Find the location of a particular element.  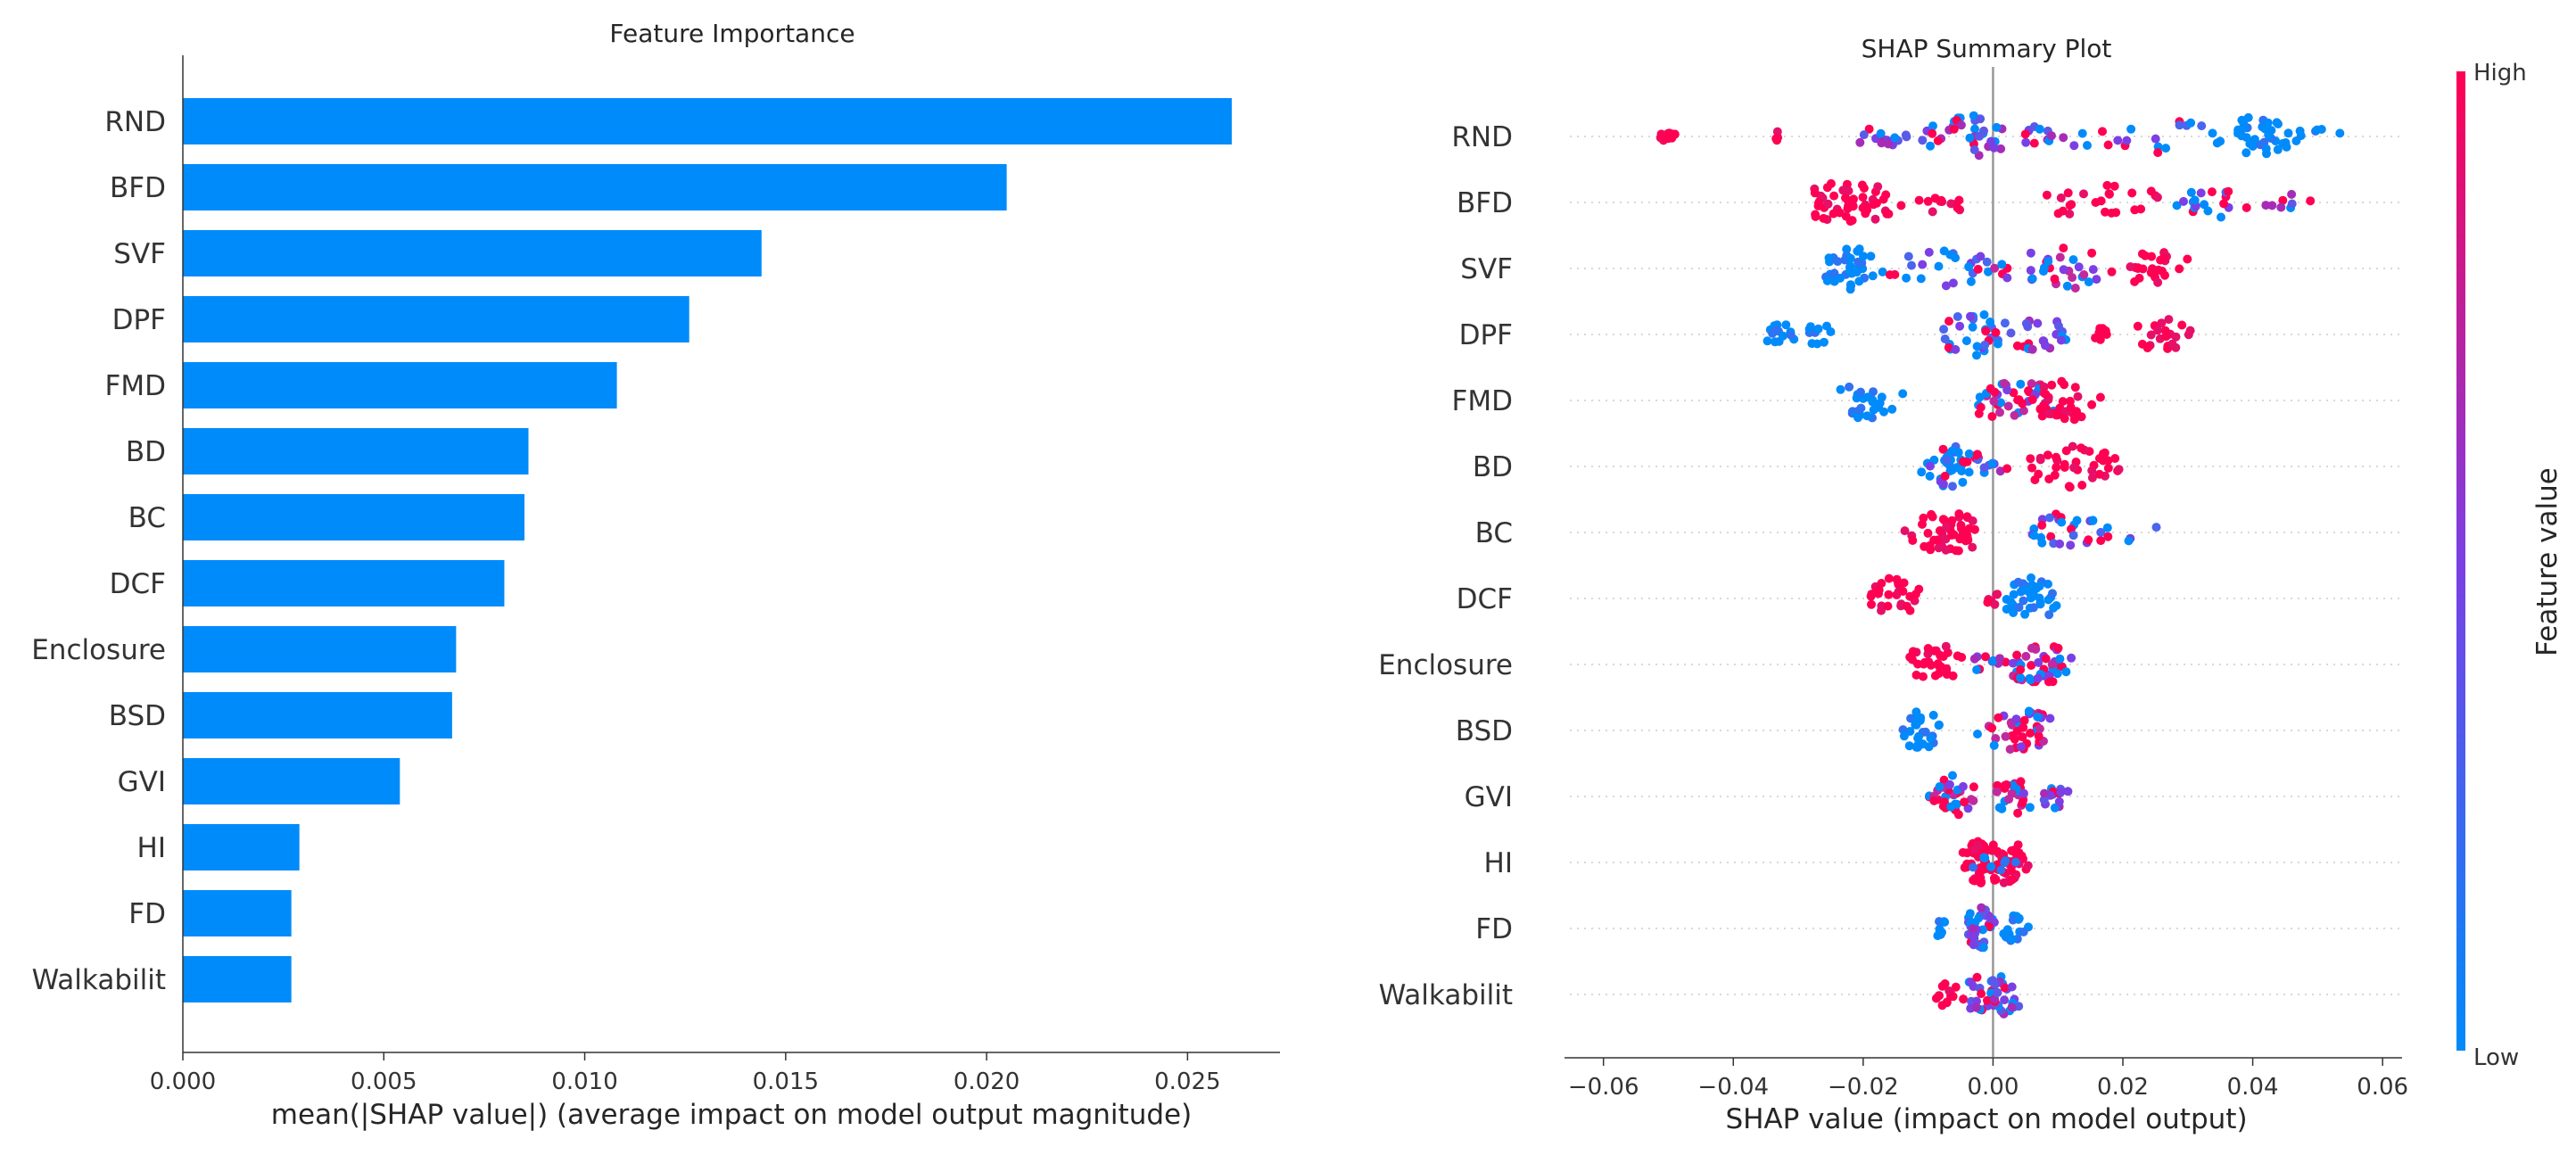

bar-bsd is located at coordinates (317, 715).